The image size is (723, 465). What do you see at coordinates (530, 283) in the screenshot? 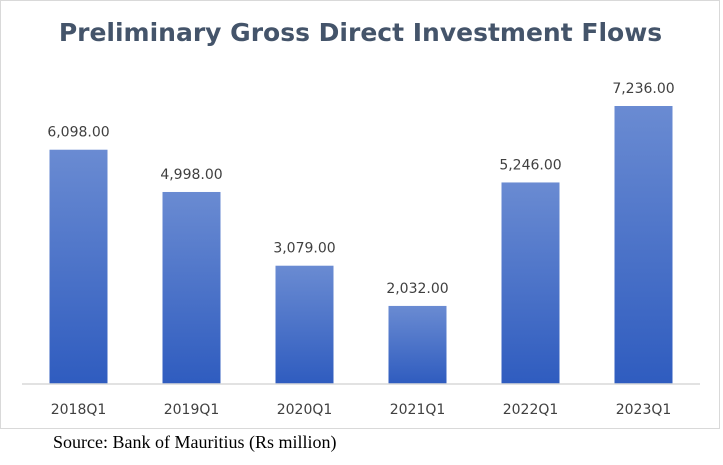
I see `bar-2022Q1` at bounding box center [530, 283].